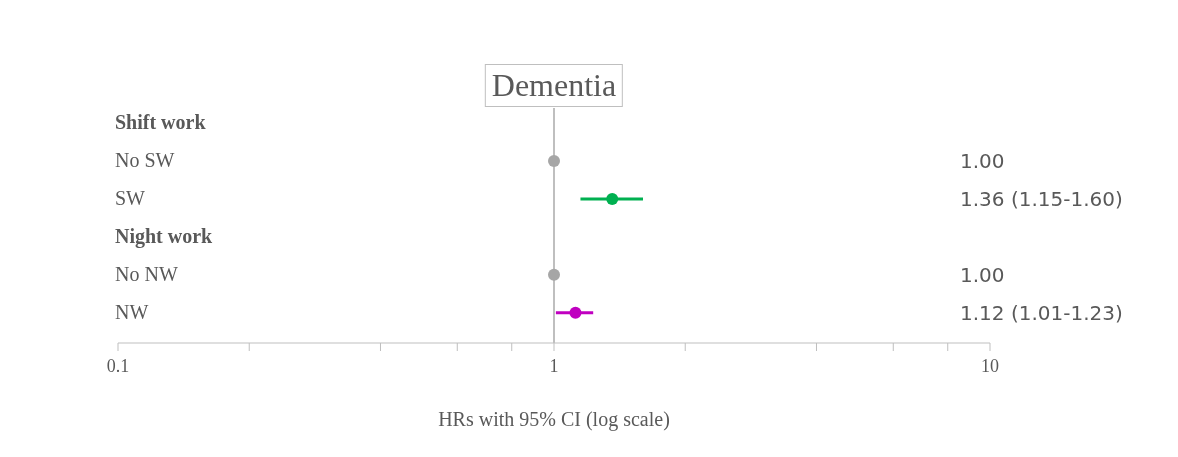  Describe the element at coordinates (164, 236) in the screenshot. I see `y-tick-label: Night work` at that location.